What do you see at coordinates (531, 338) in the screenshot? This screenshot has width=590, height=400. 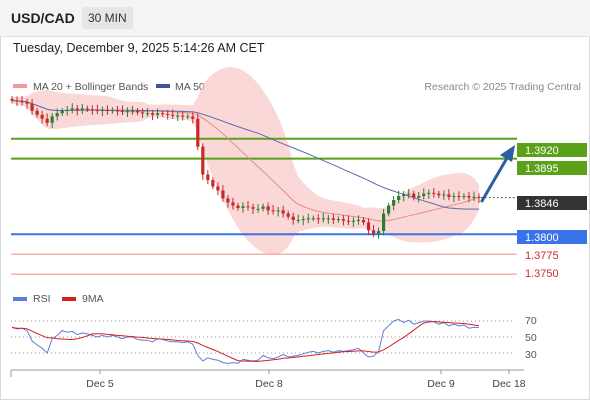 I see `rsi-tick-50: 50` at bounding box center [531, 338].